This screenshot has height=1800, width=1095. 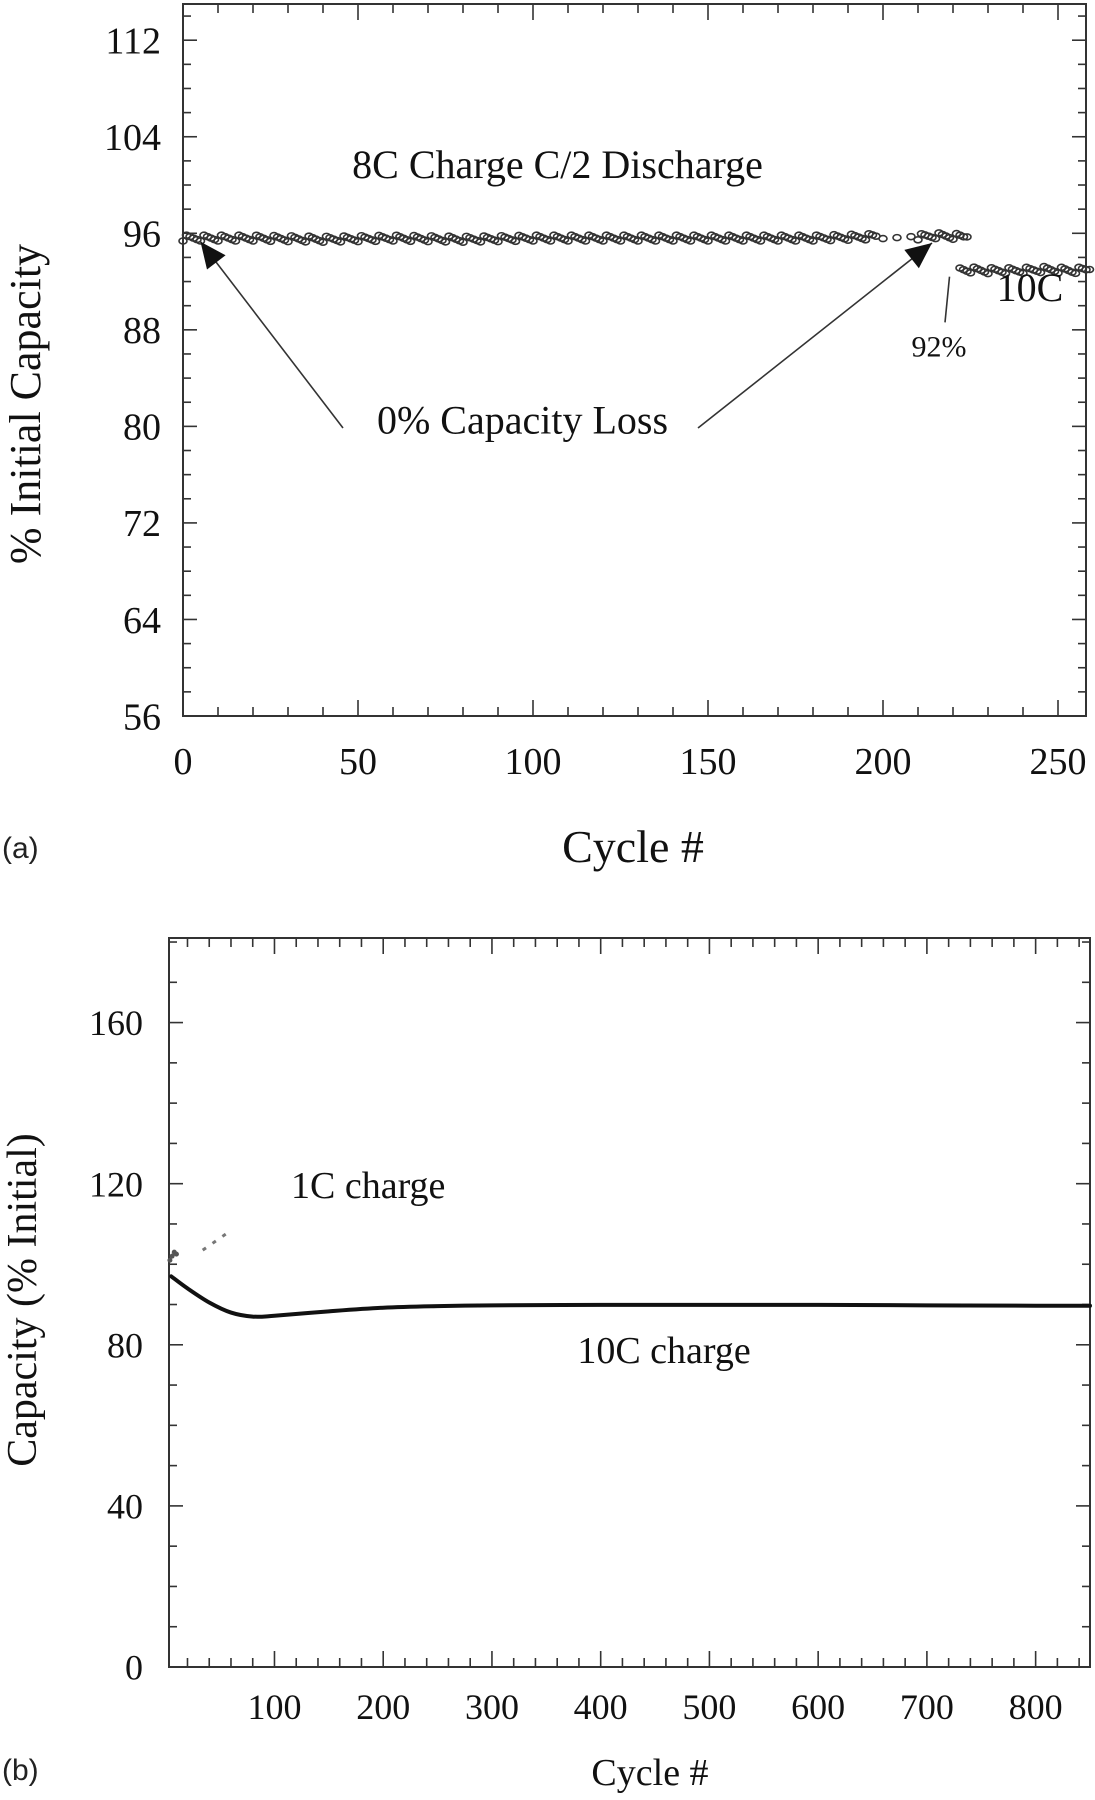 What do you see at coordinates (358, 762) in the screenshot?
I see `x-tick-label: 50` at bounding box center [358, 762].